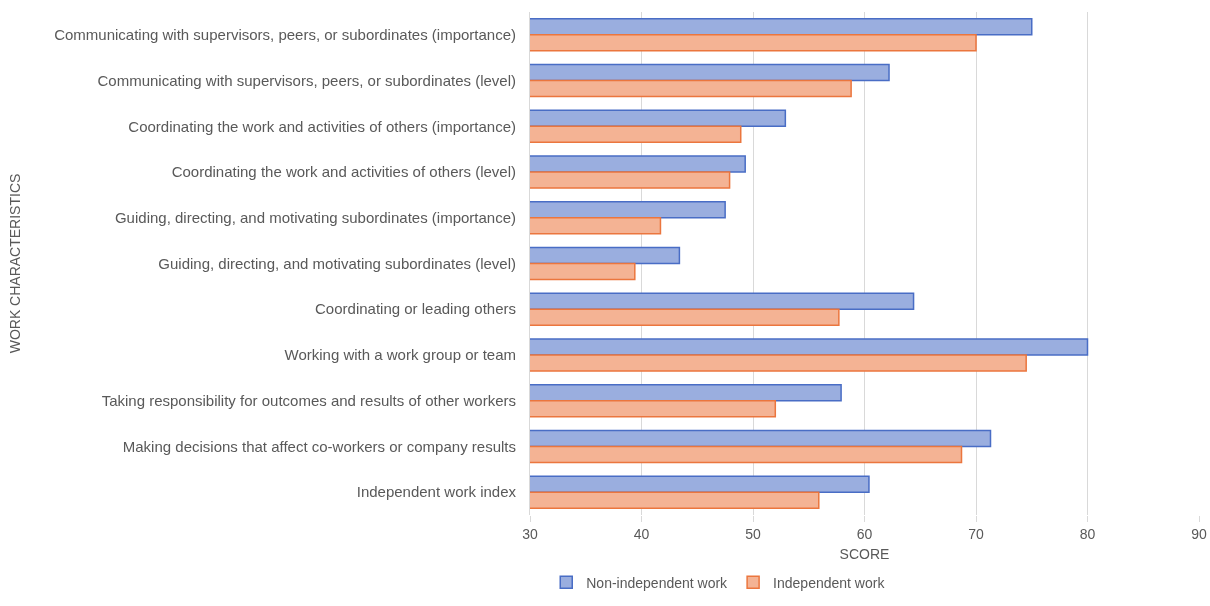 This screenshot has width=1210, height=606. Describe the element at coordinates (657, 582) in the screenshot. I see `legend-label: Non-independent work` at that location.